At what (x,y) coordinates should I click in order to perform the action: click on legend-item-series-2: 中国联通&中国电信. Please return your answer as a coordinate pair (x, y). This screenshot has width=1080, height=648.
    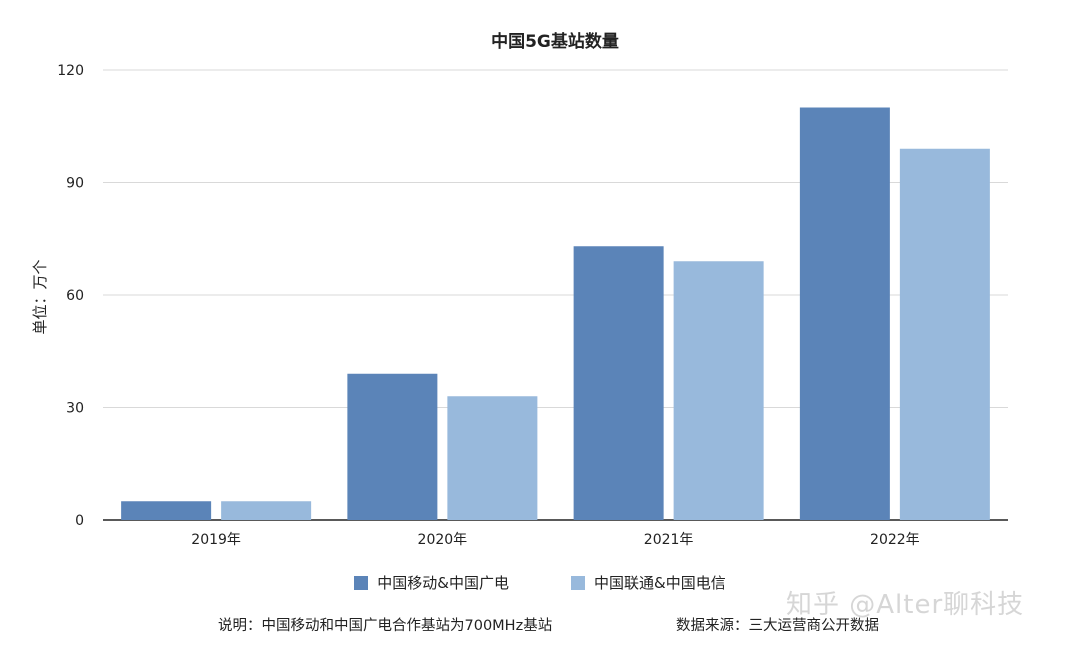
    Looking at the image, I should click on (648, 582).